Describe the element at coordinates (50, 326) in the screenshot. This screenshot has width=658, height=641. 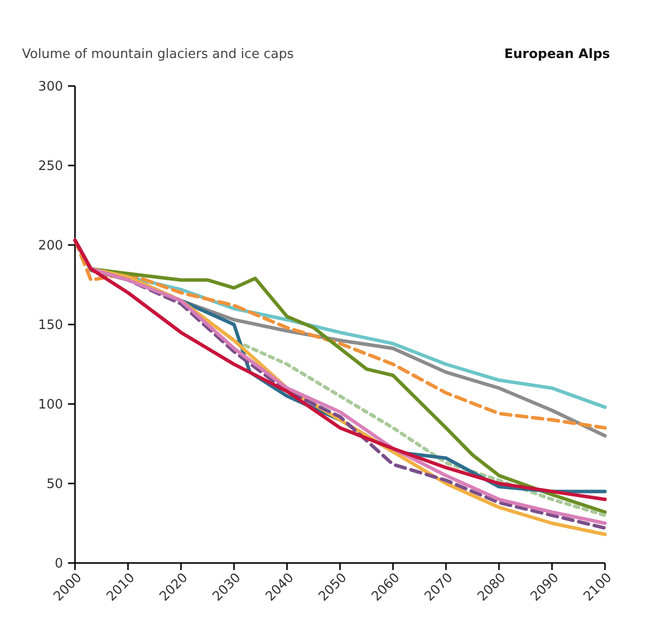
I see `y-tick-label: 150` at that location.